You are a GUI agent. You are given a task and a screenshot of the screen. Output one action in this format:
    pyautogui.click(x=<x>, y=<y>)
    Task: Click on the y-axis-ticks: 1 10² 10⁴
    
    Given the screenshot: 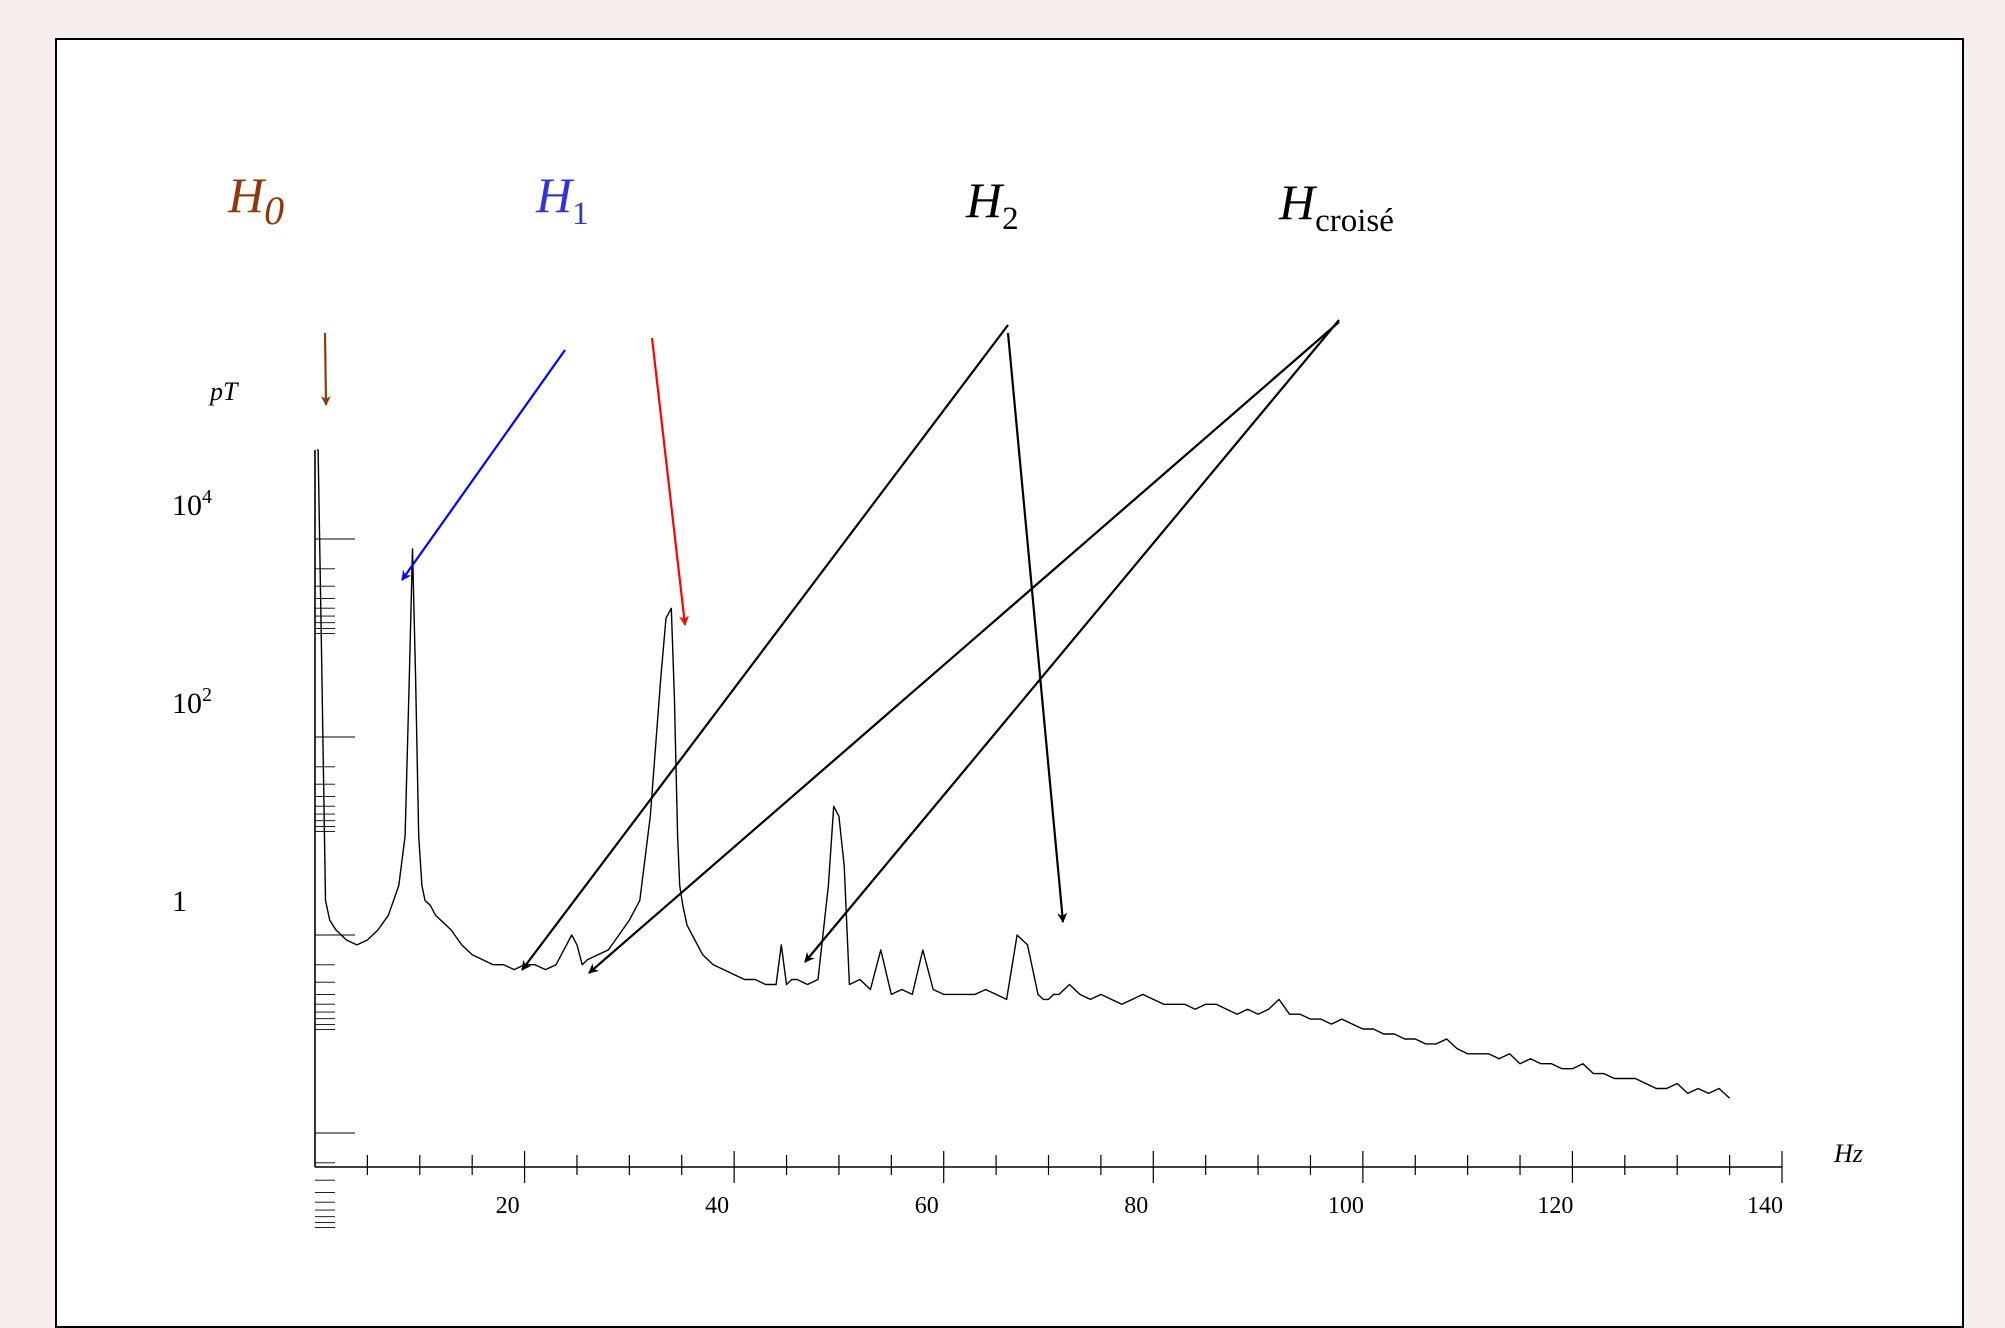 What is the action you would take?
    pyautogui.click(x=263, y=857)
    